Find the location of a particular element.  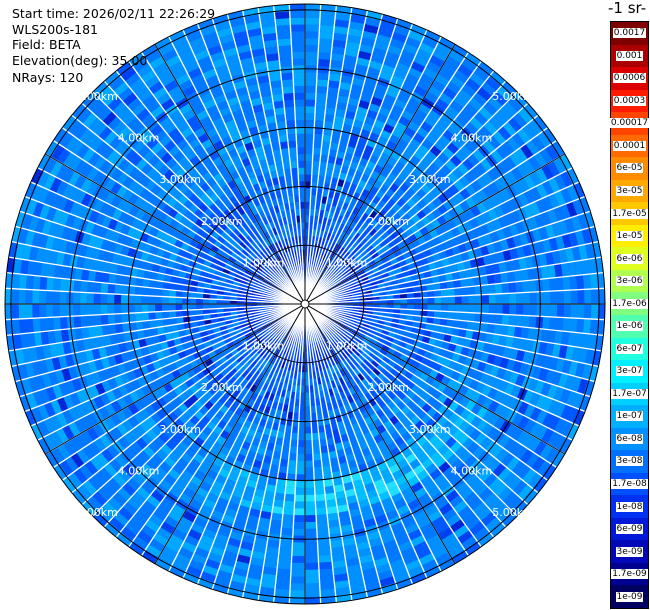

colorbar-level-label: 1e-09 is located at coordinates (629, 596).